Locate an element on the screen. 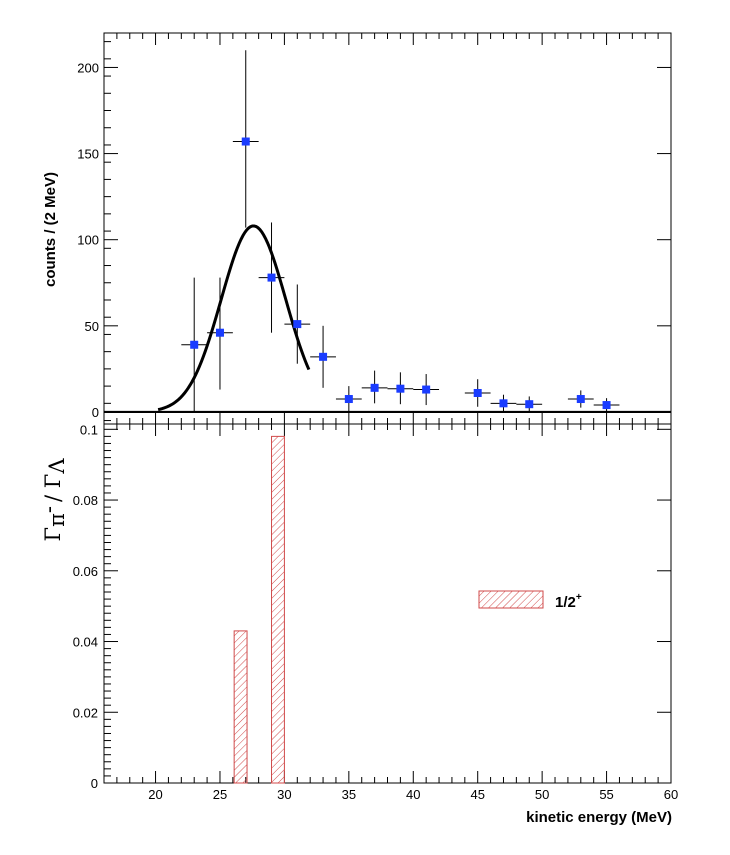 The height and width of the screenshot is (855, 730). legend: 1/2+ is located at coordinates (530, 600).